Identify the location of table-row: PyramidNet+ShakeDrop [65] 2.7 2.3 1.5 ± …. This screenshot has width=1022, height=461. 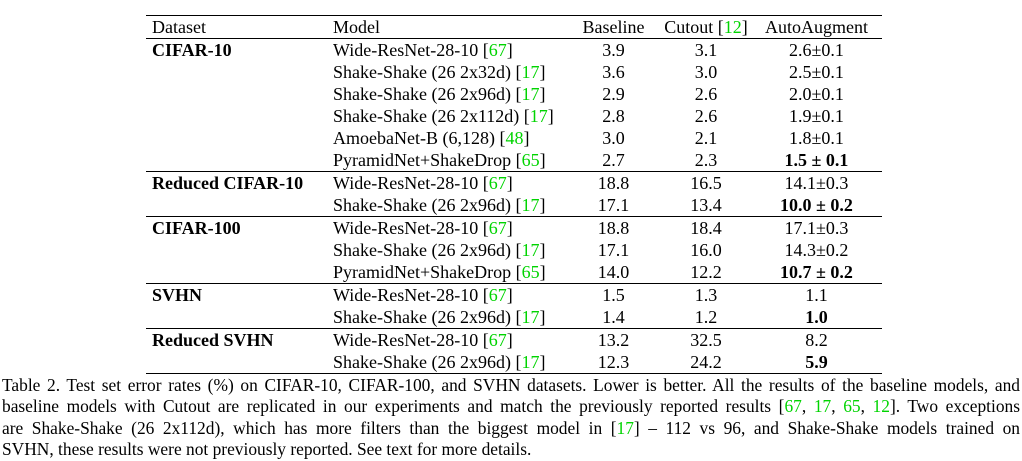
(514, 160).